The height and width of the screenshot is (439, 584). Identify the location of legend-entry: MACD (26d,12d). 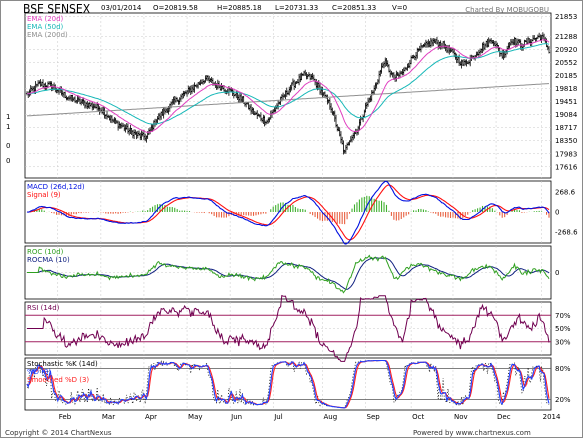
(56, 187).